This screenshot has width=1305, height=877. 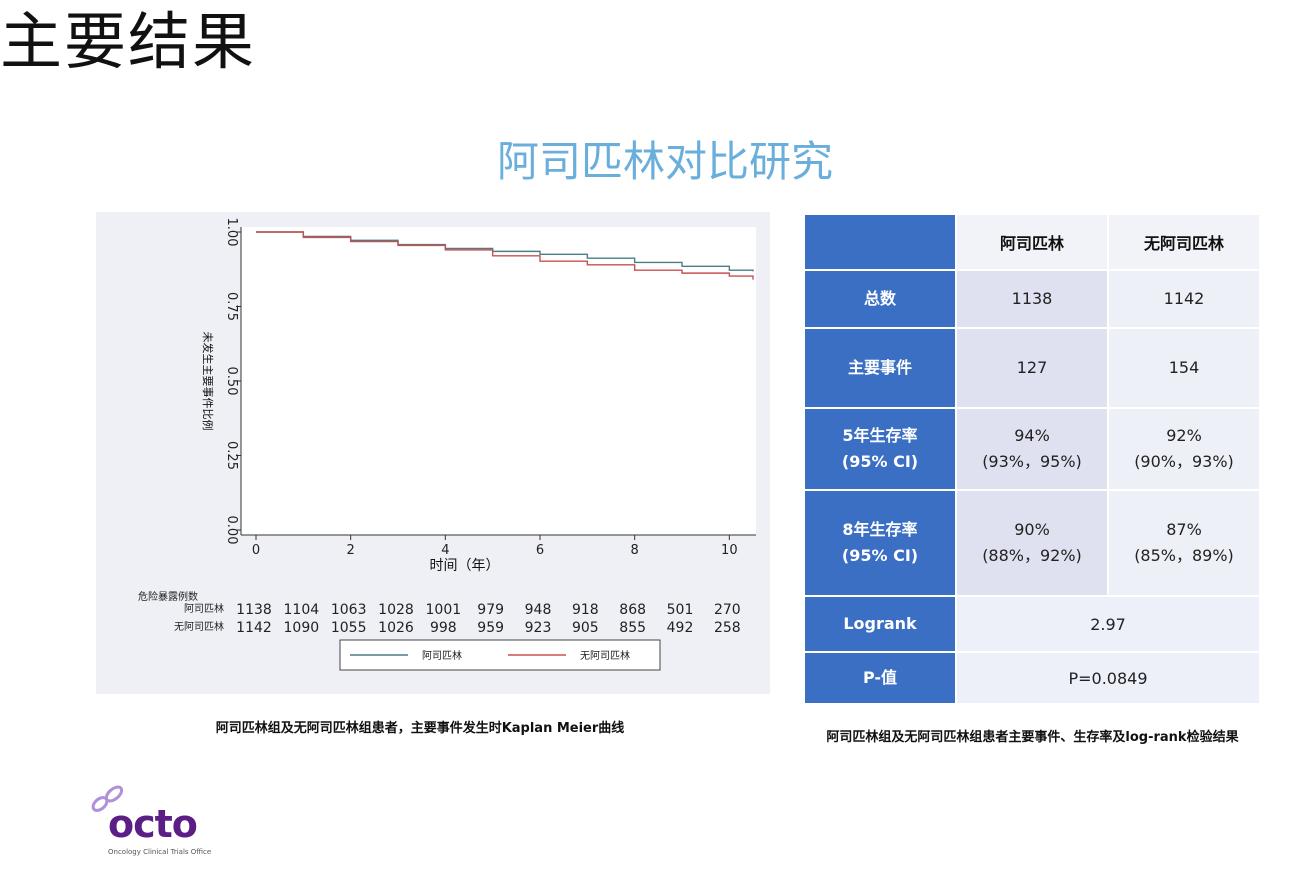 What do you see at coordinates (199, 626) in the screenshot?
I see `risk-row-label: 无阿司匹林` at bounding box center [199, 626].